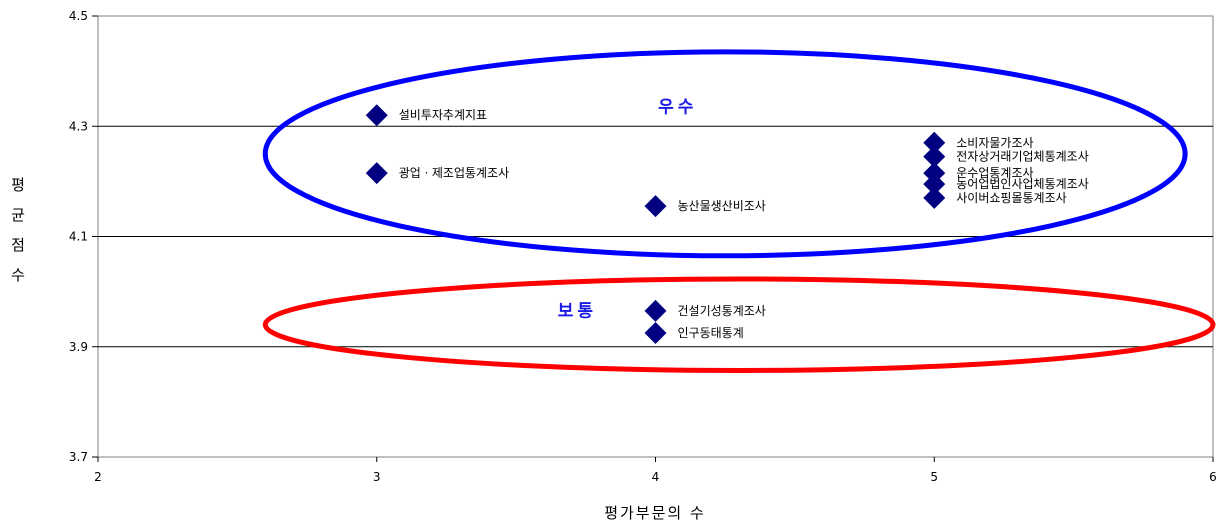 The image size is (1228, 525). Describe the element at coordinates (18, 275) in the screenshot. I see `y-axis-label-char: 수` at that location.